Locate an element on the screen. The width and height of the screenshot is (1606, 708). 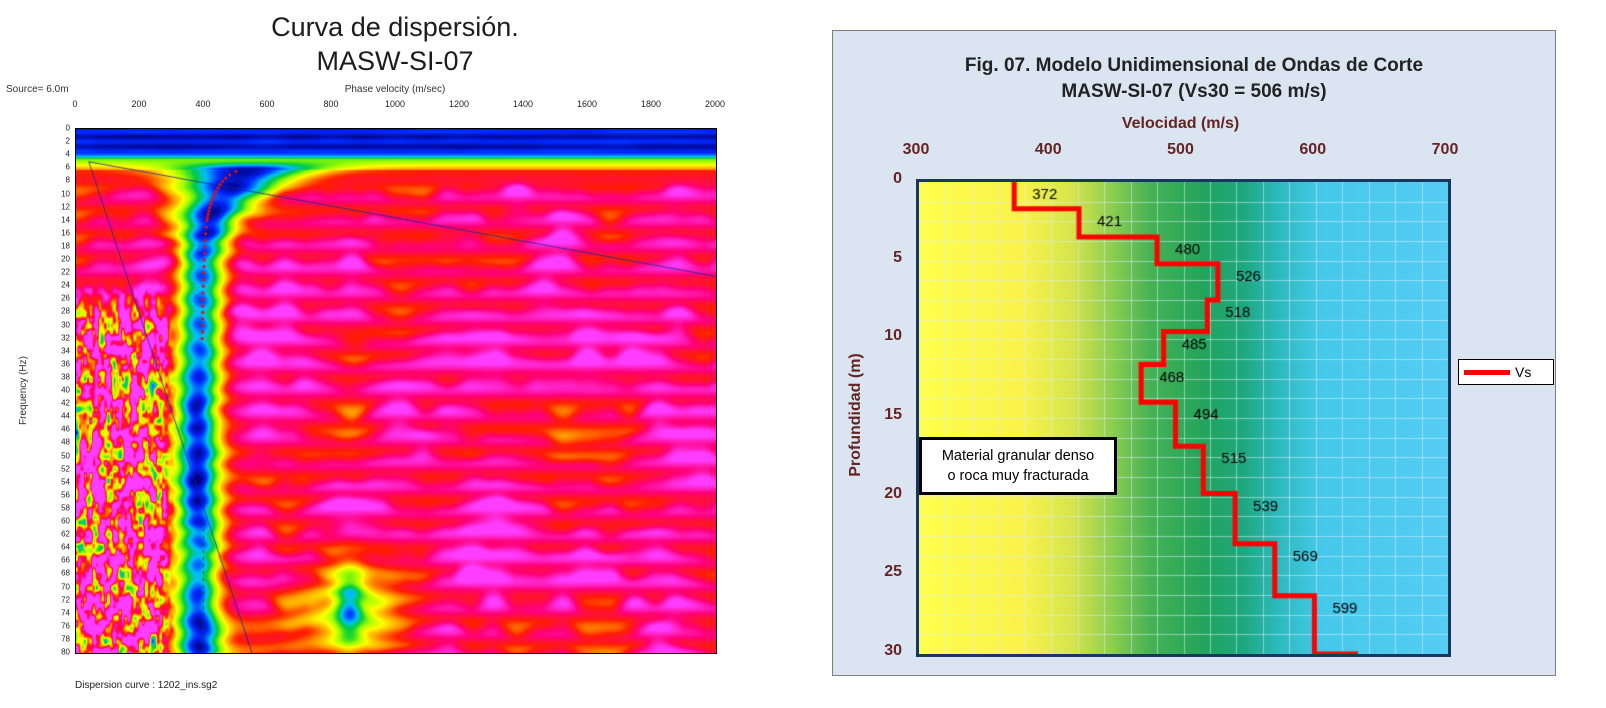
tick-label: 64 is located at coordinates (65, 547).